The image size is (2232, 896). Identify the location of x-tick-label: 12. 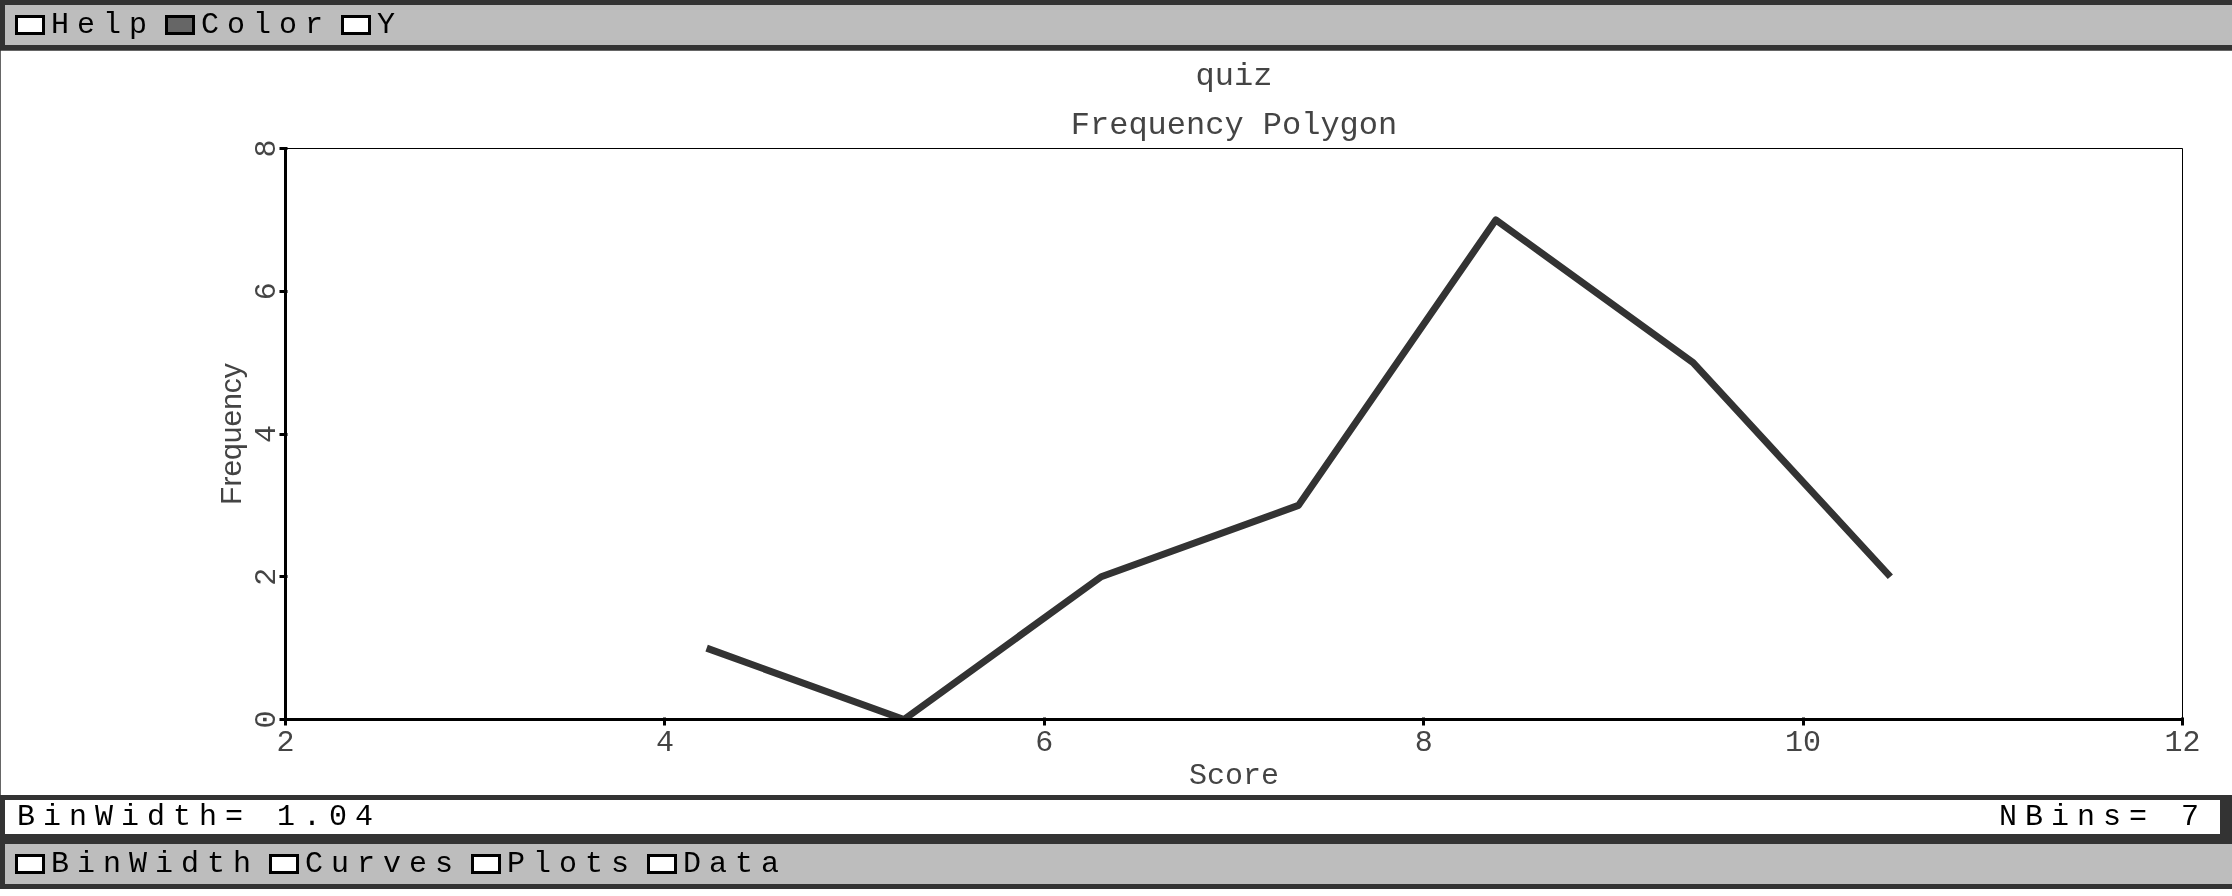
(2182, 742).